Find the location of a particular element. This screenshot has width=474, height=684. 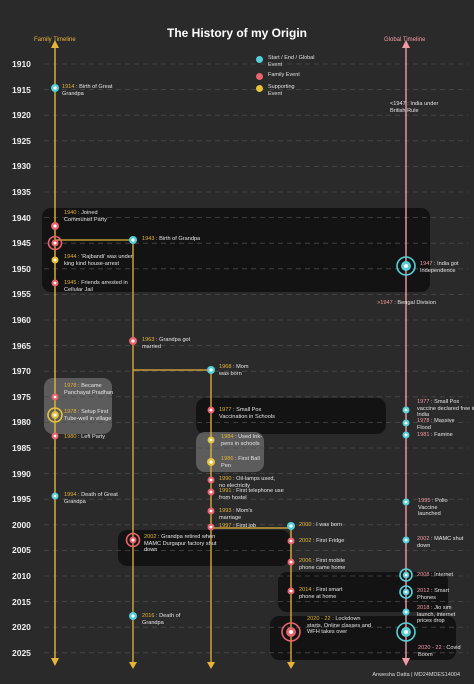

event-label: 2012 : Smart Phones is located at coordinates (437, 594).